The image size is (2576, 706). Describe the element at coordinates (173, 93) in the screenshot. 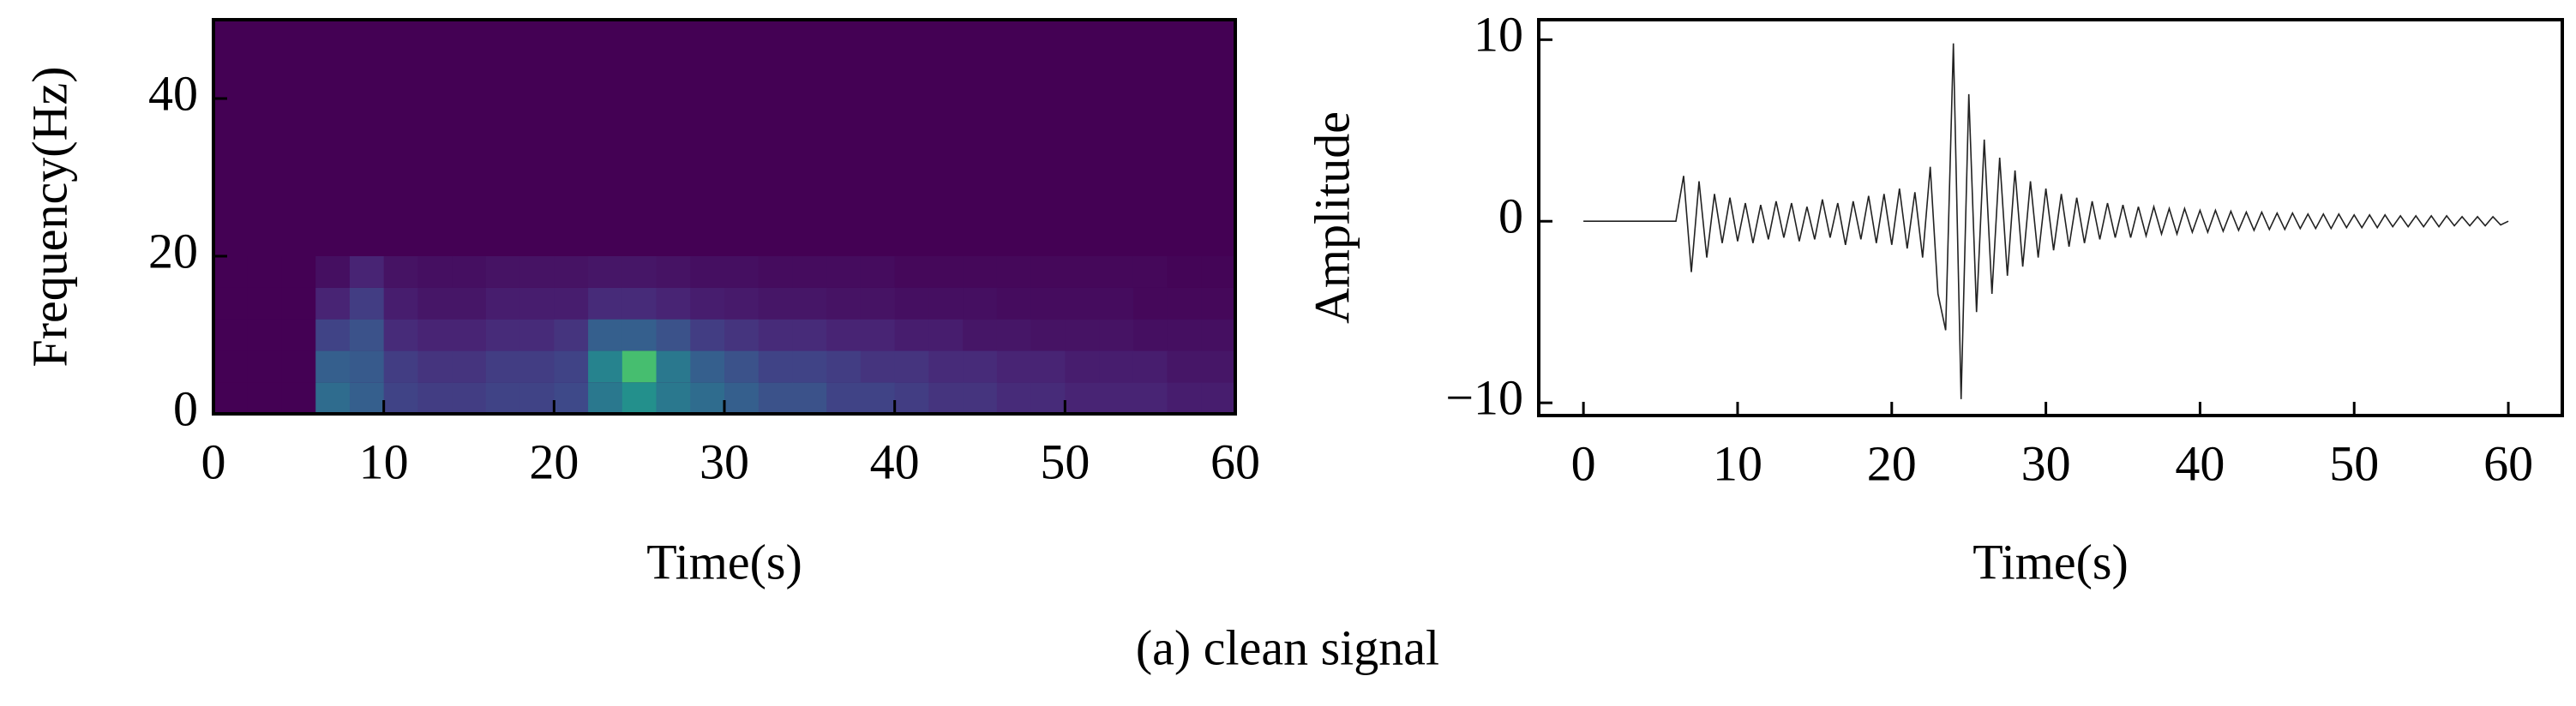

I see `y-tick-label: 40` at that location.